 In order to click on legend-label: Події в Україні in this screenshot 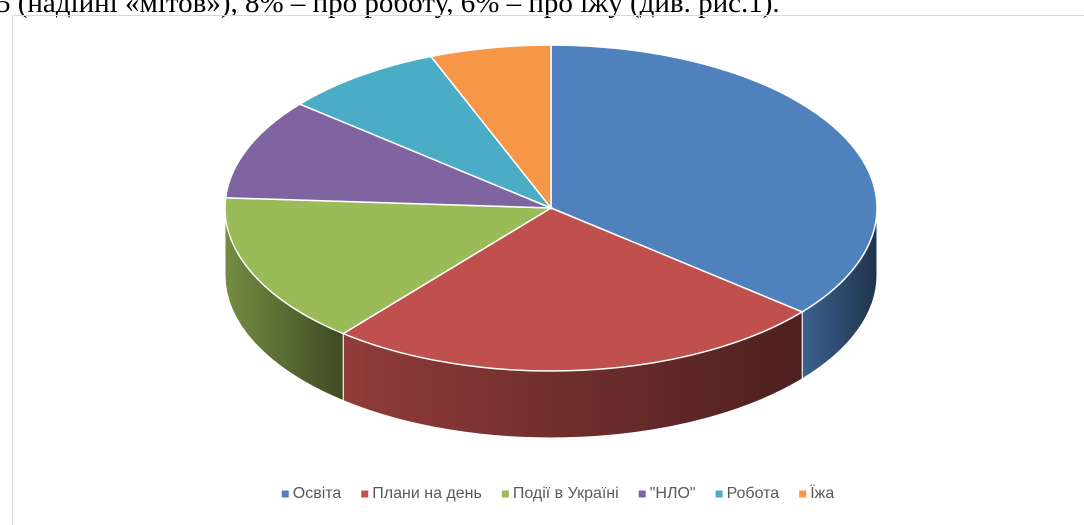, I will do `click(566, 493)`.